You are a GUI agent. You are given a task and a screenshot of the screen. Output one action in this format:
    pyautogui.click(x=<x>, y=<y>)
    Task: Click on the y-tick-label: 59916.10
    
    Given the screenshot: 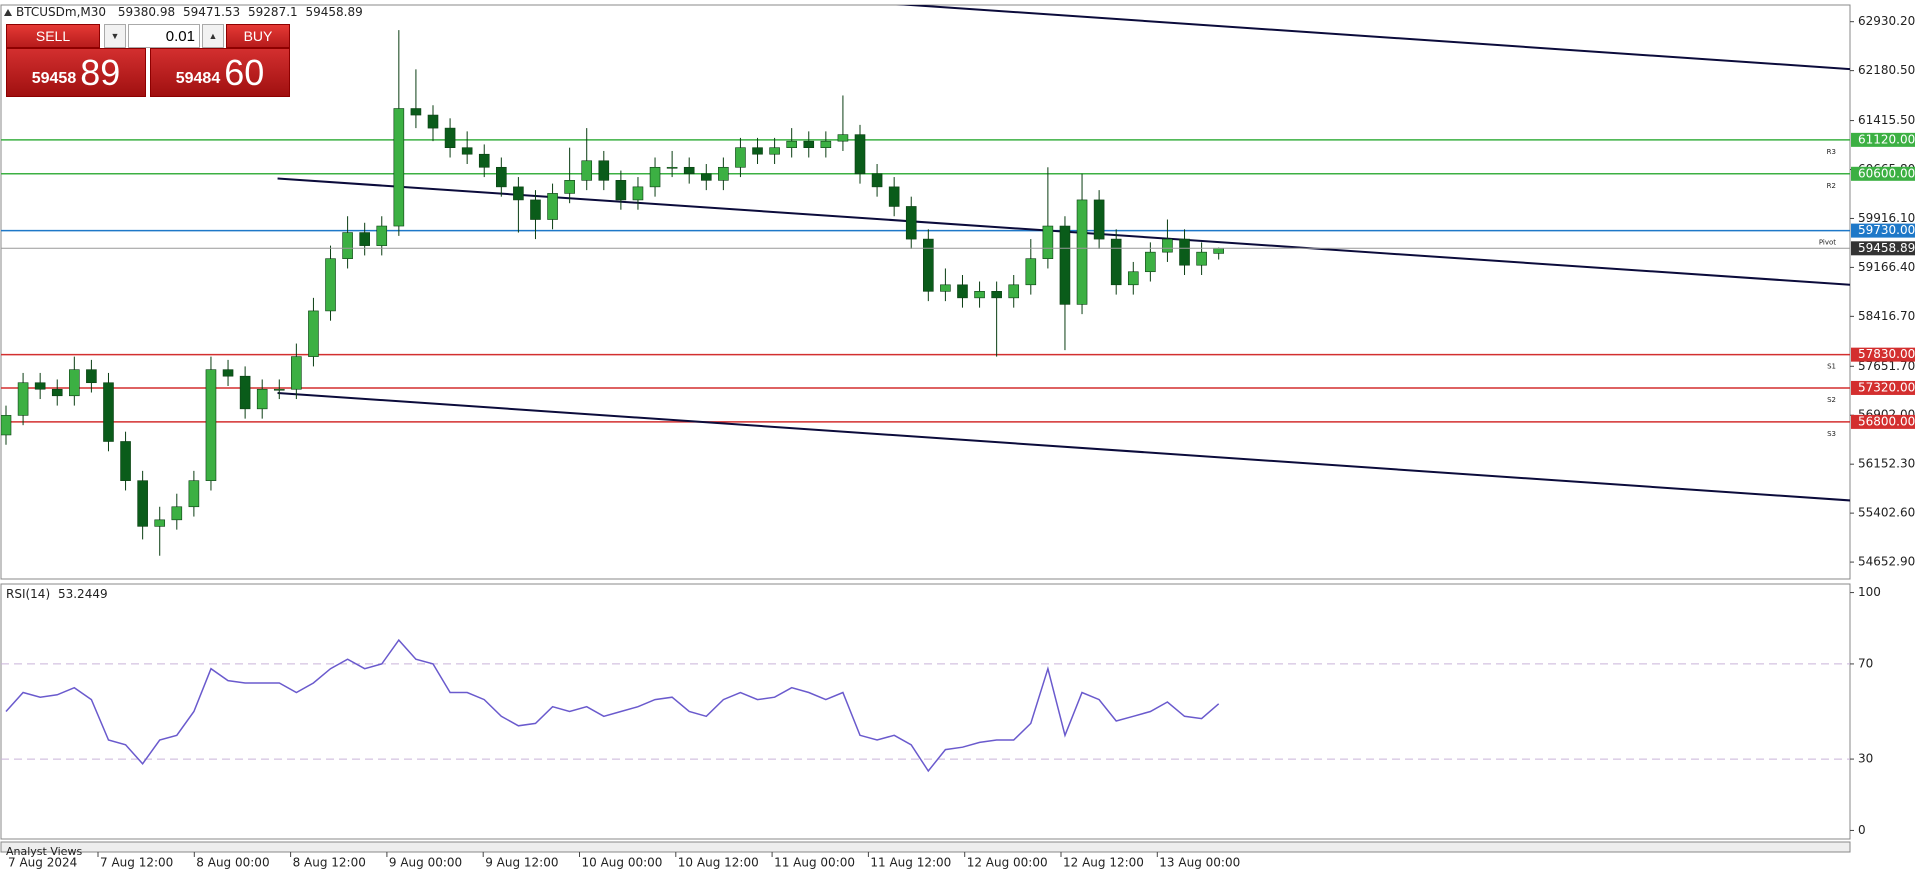 What is the action you would take?
    pyautogui.click(x=1886, y=218)
    